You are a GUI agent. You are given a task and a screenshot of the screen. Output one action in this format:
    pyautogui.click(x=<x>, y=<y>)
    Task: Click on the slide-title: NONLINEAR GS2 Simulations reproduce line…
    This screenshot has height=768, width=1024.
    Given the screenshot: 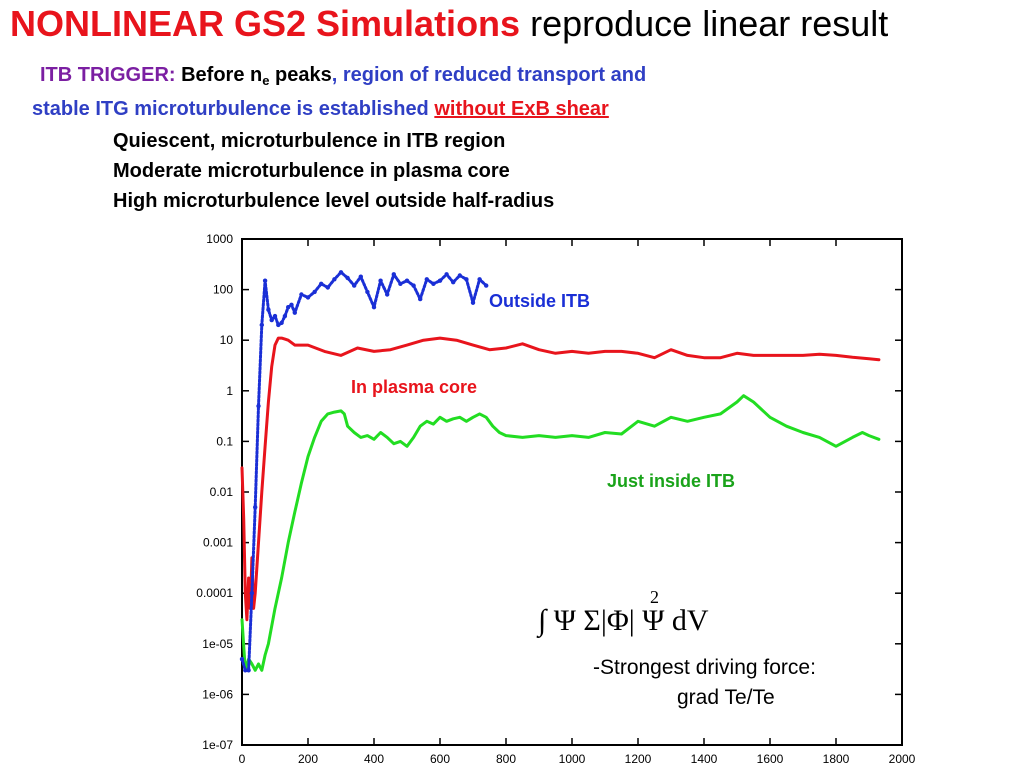 What is the action you would take?
    pyautogui.click(x=449, y=24)
    